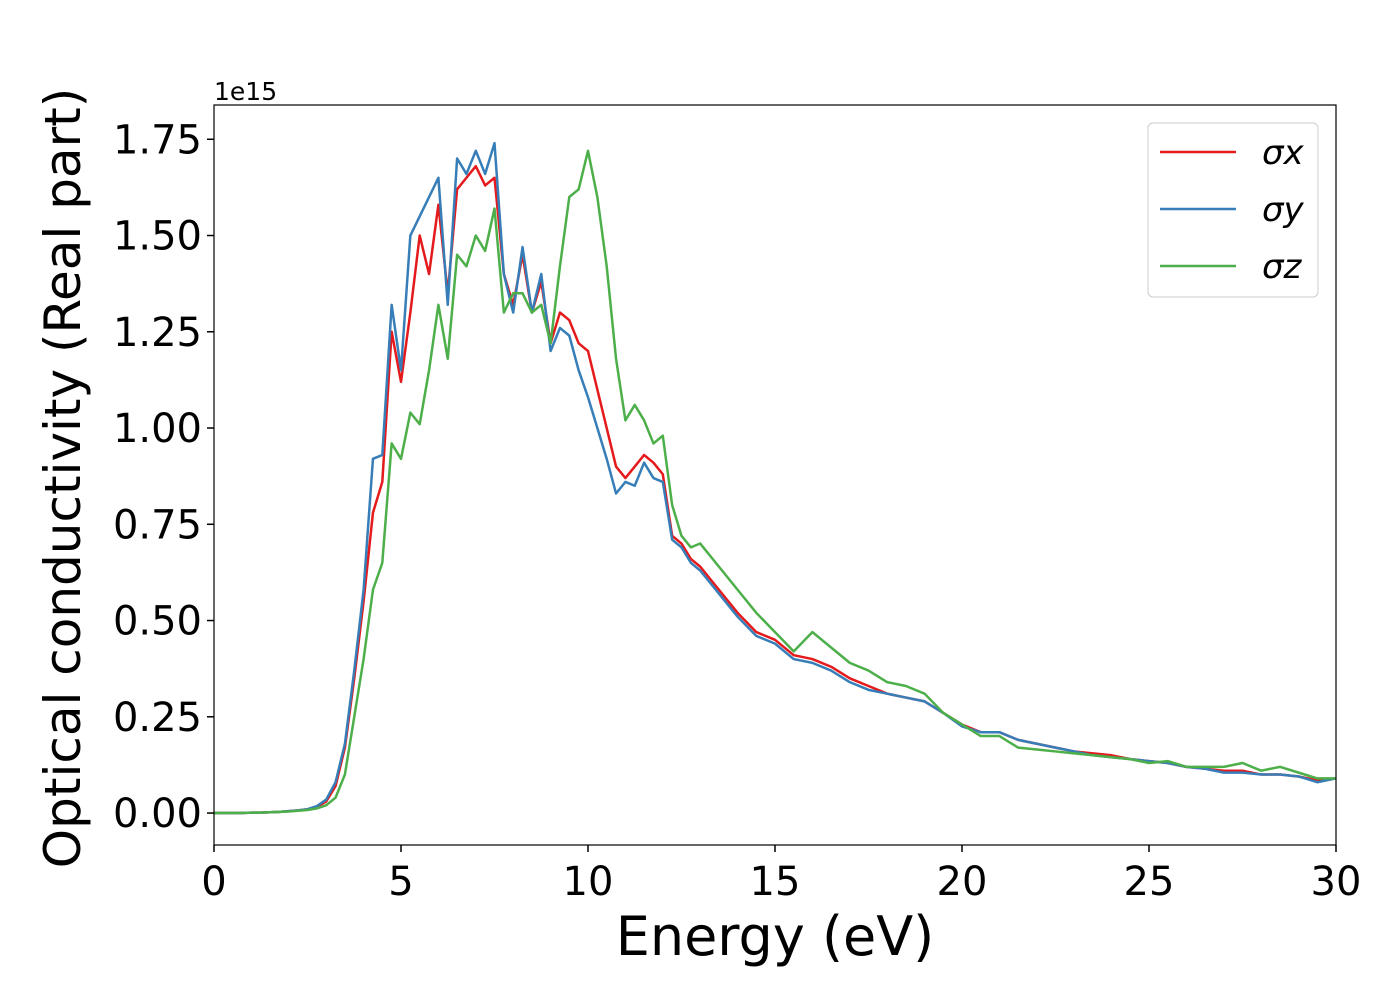 This screenshot has width=1400, height=1000. I want to click on legend-label: σy, so click(1283, 210).